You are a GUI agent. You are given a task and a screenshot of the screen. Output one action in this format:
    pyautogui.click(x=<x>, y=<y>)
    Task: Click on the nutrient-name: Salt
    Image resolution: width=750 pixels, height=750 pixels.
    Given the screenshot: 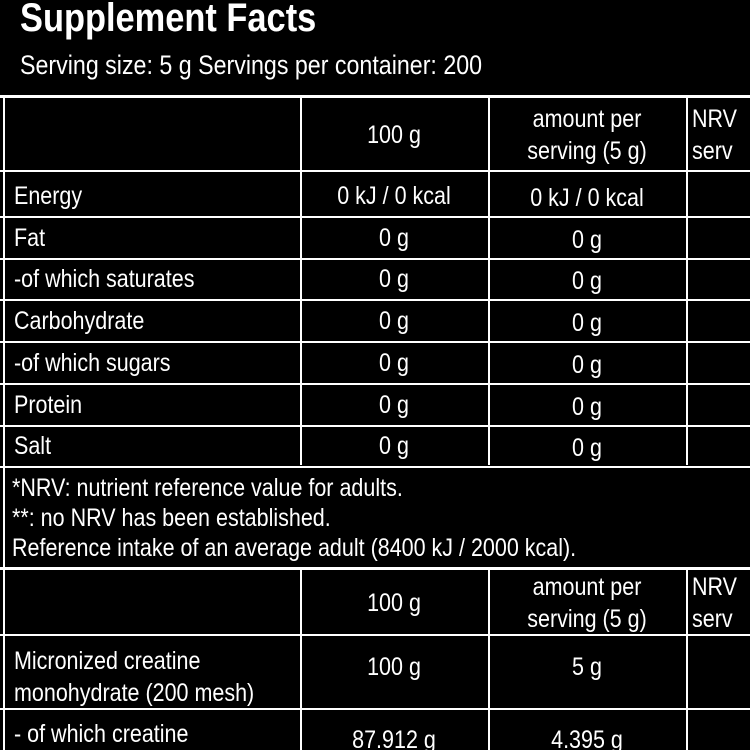 What is the action you would take?
    pyautogui.click(x=33, y=446)
    